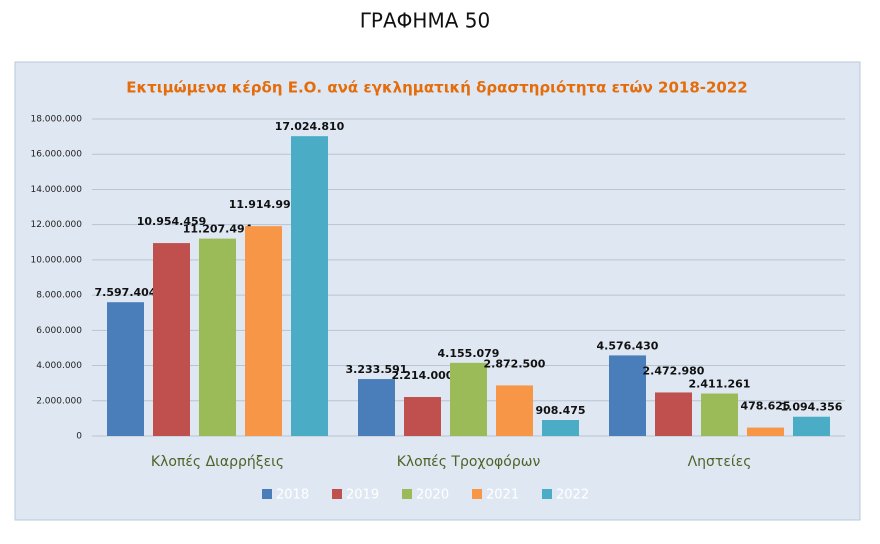  I want to click on data-label: 478.625, so click(765, 406).